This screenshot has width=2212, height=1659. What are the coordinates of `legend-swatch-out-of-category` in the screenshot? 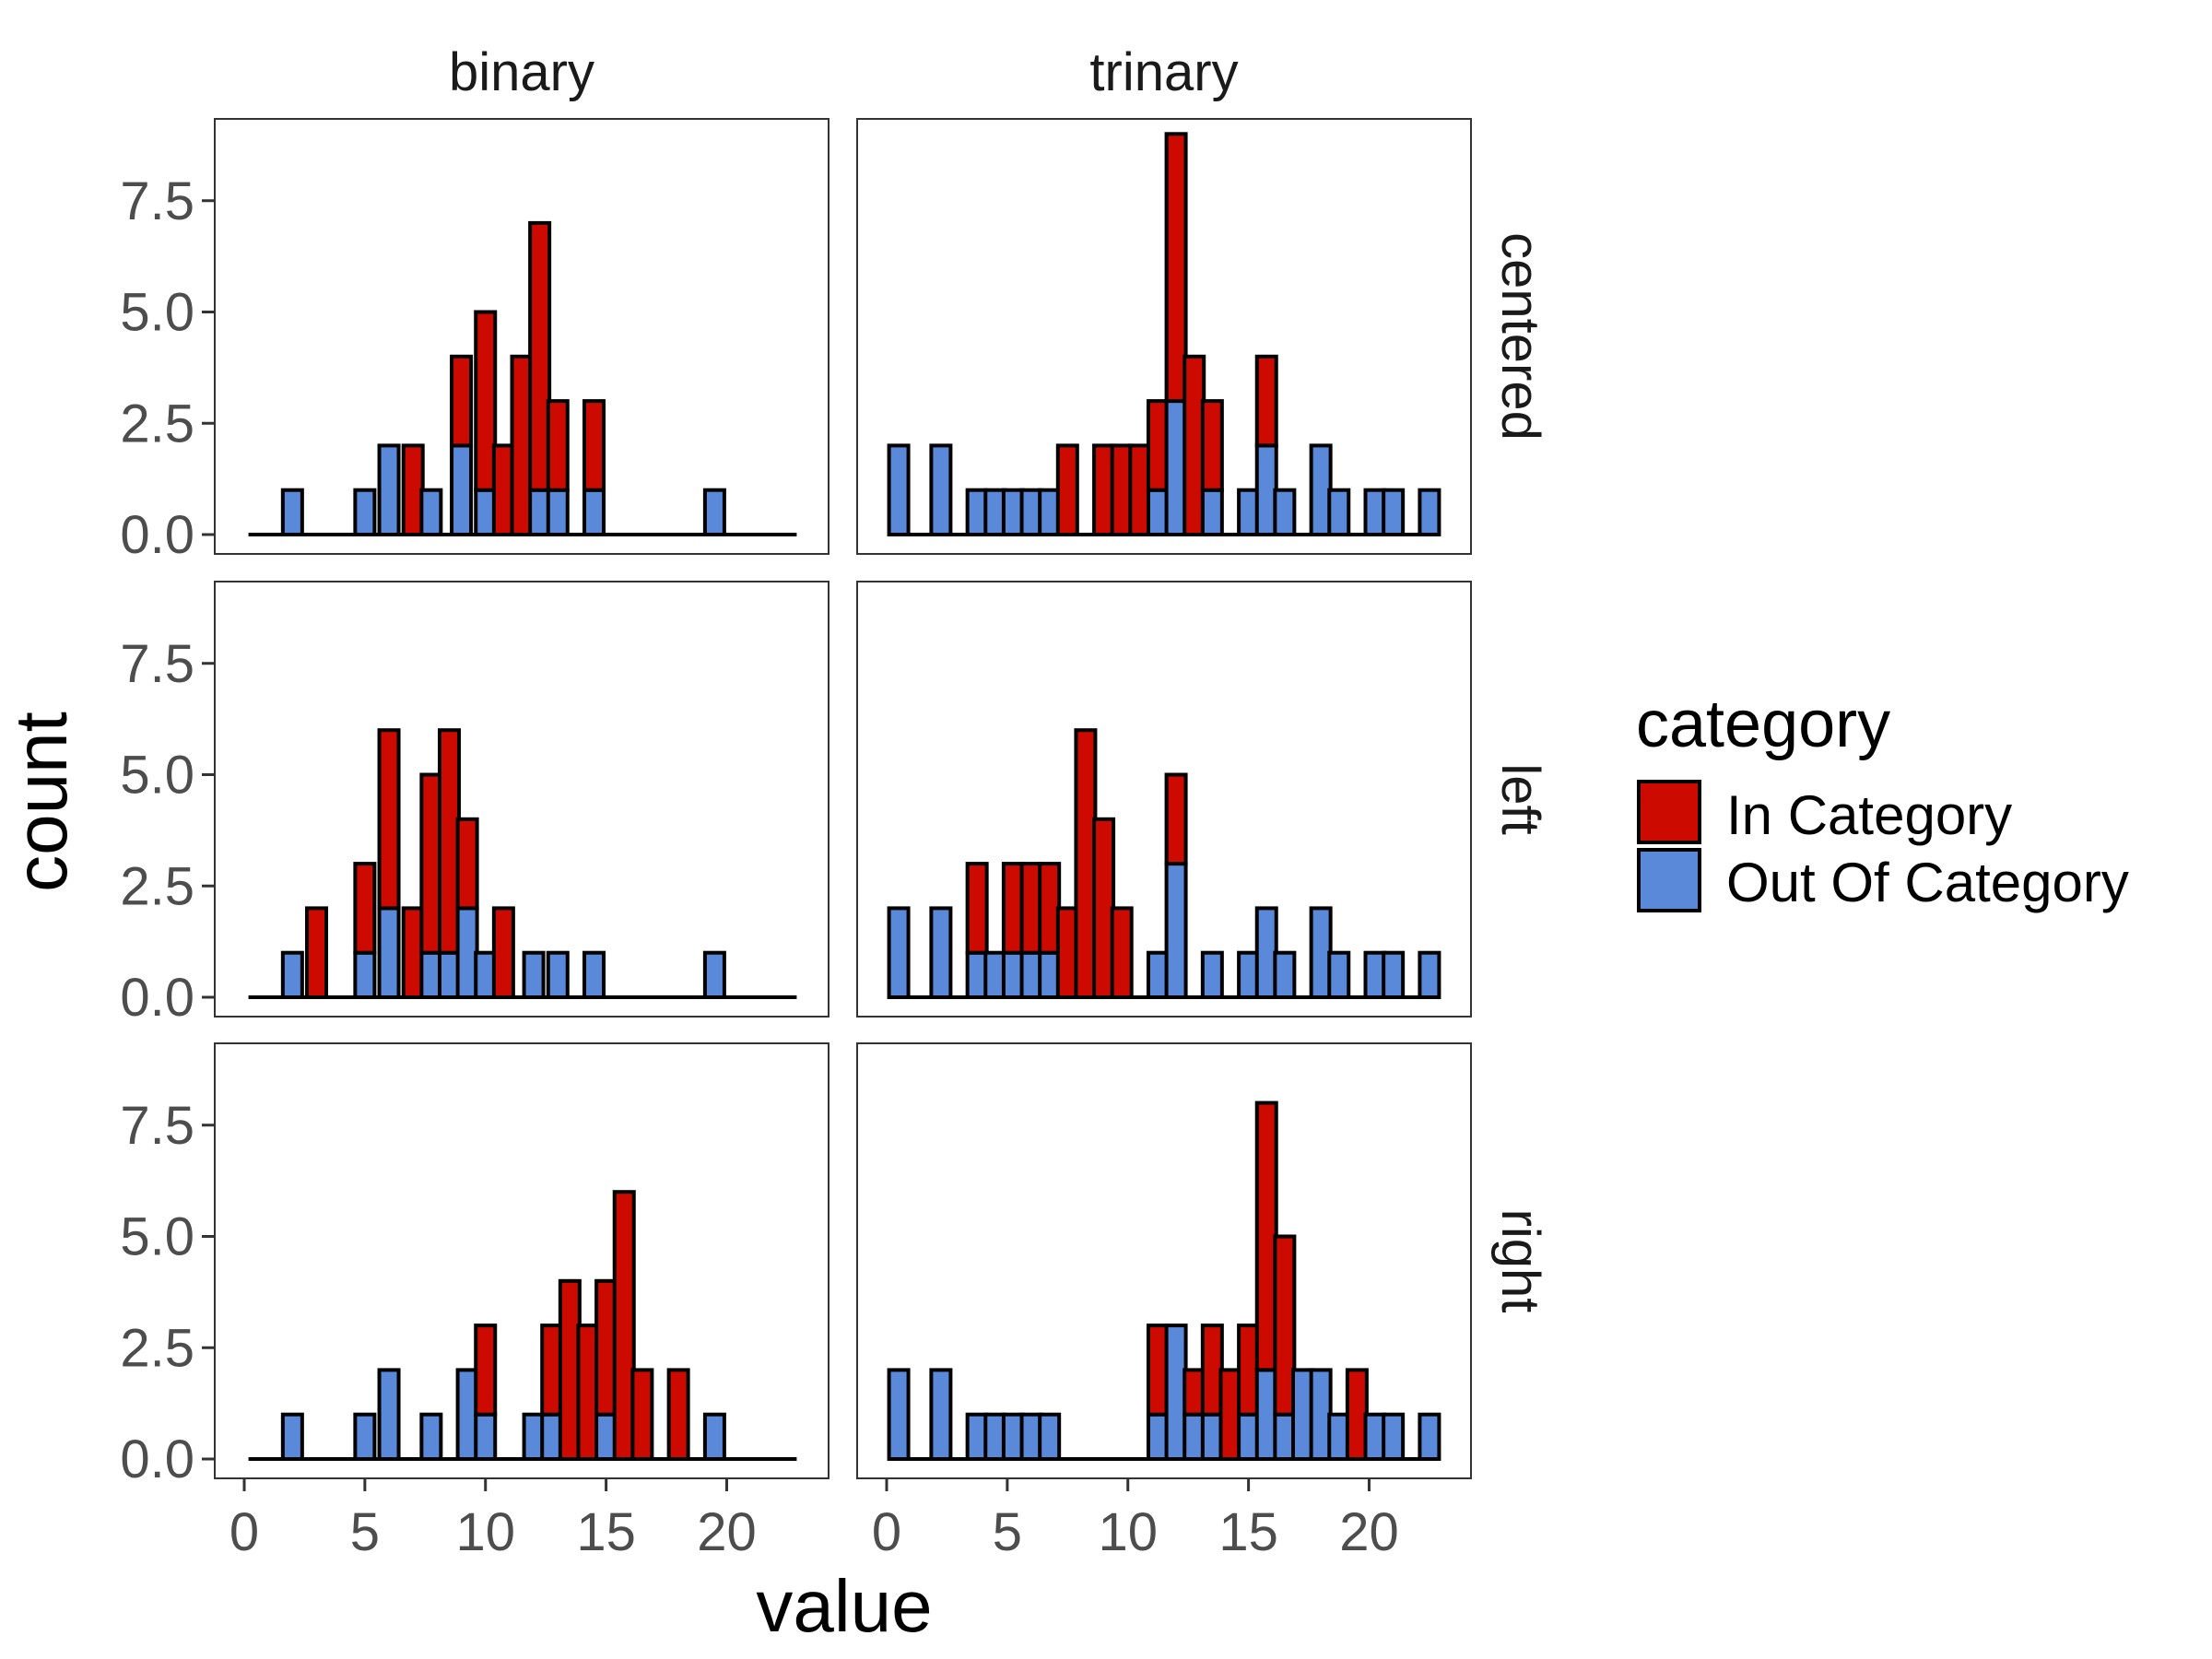 It's located at (1669, 880).